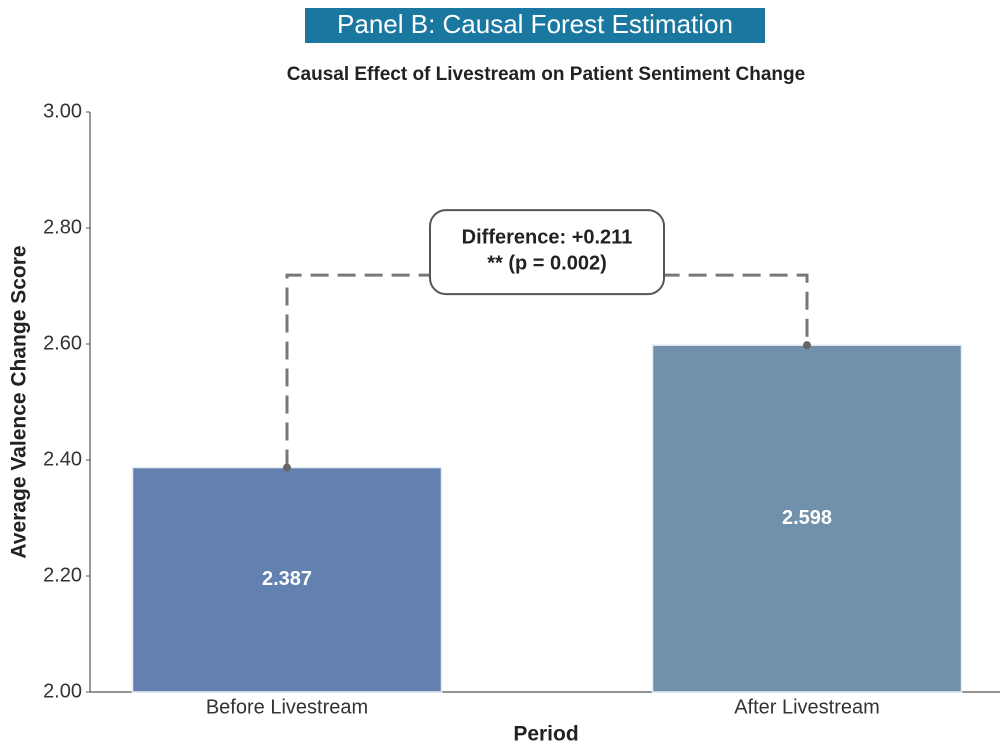  I want to click on panel-title: Panel B: Causal Forest Estimation, so click(535, 24).